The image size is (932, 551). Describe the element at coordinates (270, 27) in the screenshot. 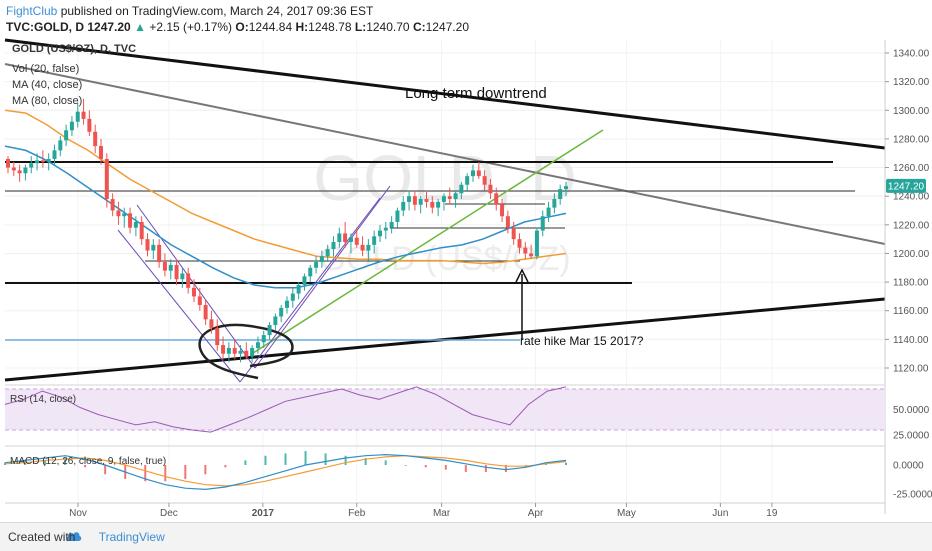

I see `open-value: 1244.84` at that location.